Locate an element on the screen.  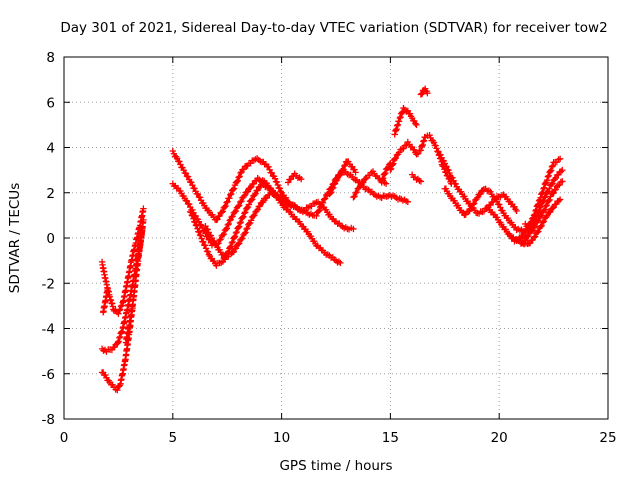
x-axis-label: GPS time / hours is located at coordinates (335, 466).